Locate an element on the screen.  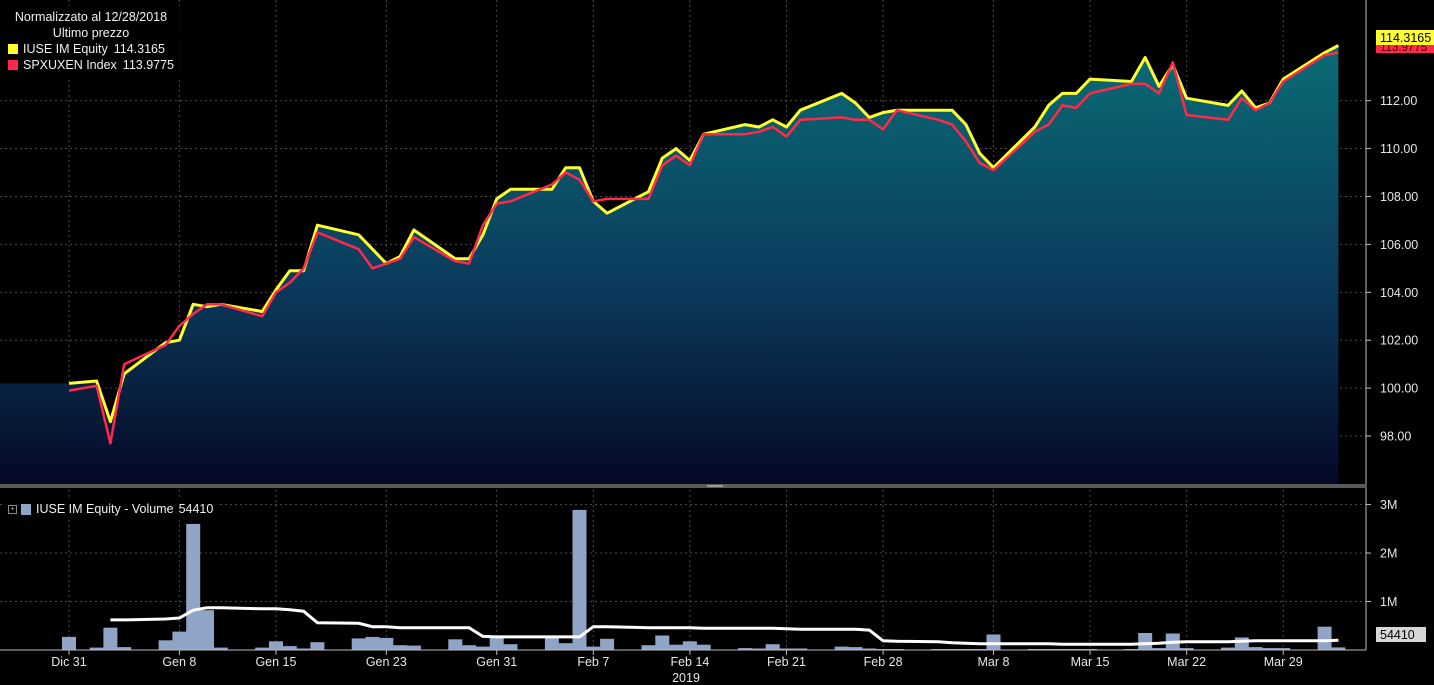
price-tick-label: 112.00 is located at coordinates (1398, 101).